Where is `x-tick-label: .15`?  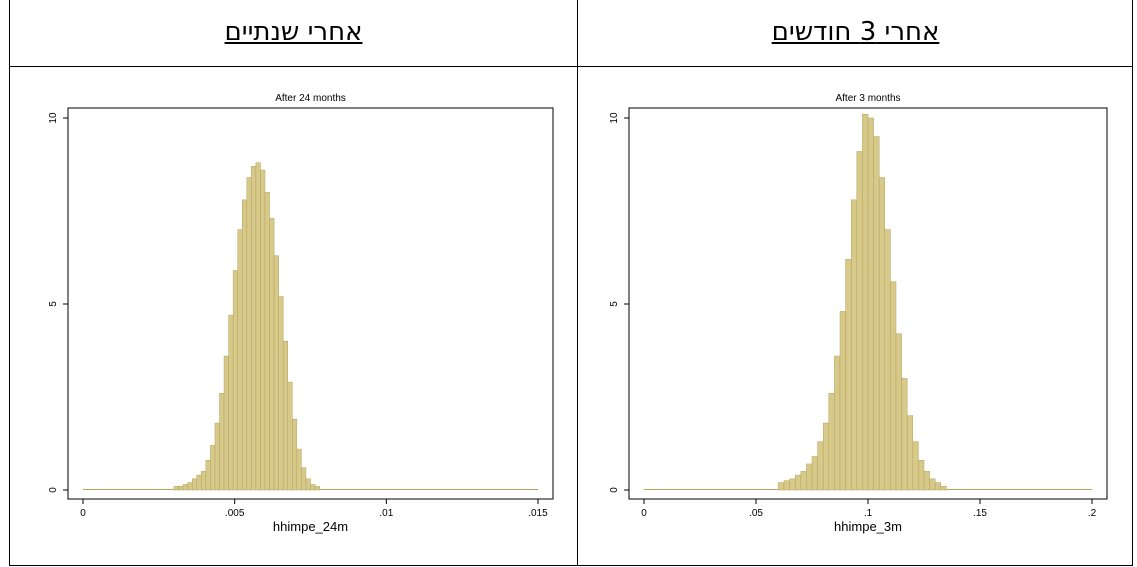
x-tick-label: .15 is located at coordinates (980, 513).